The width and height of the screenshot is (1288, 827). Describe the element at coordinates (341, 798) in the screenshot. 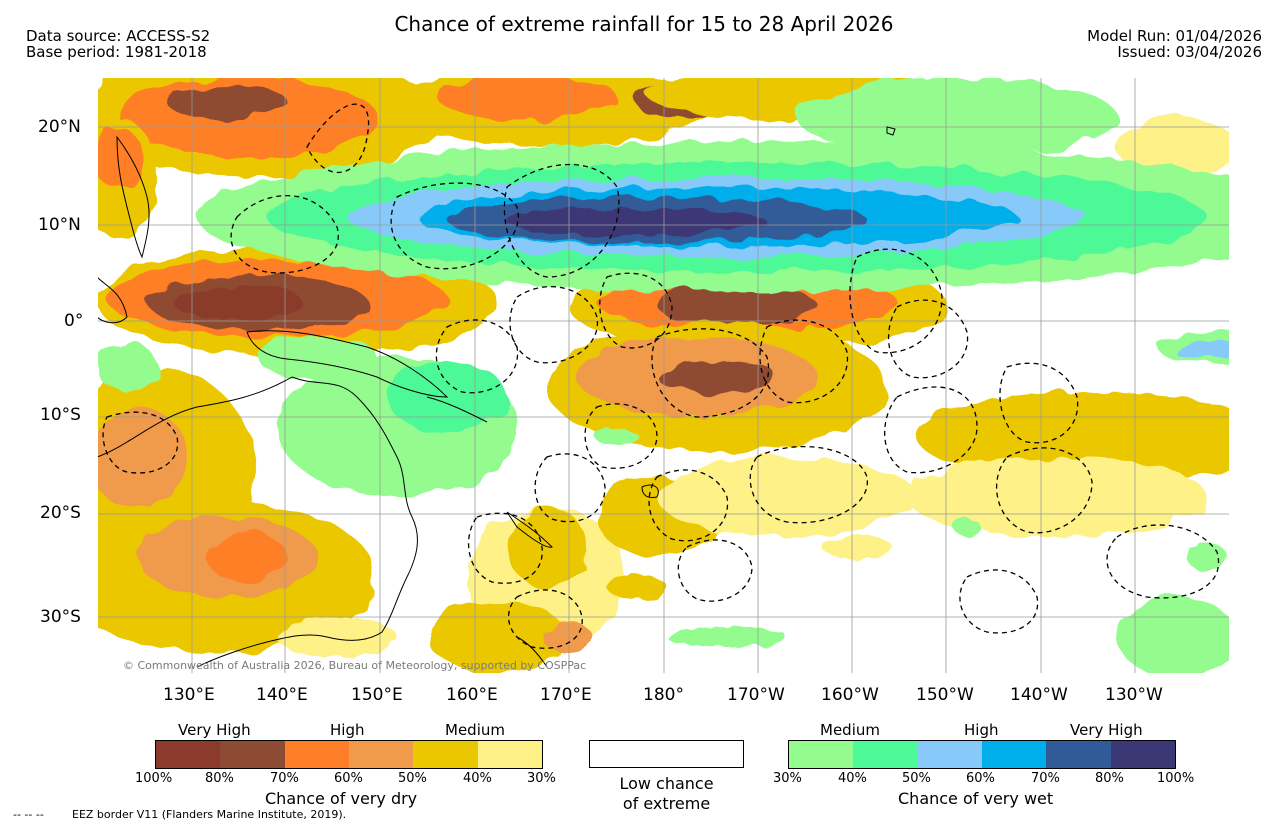

I see `dry-legend-title: Chance of very dry` at that location.